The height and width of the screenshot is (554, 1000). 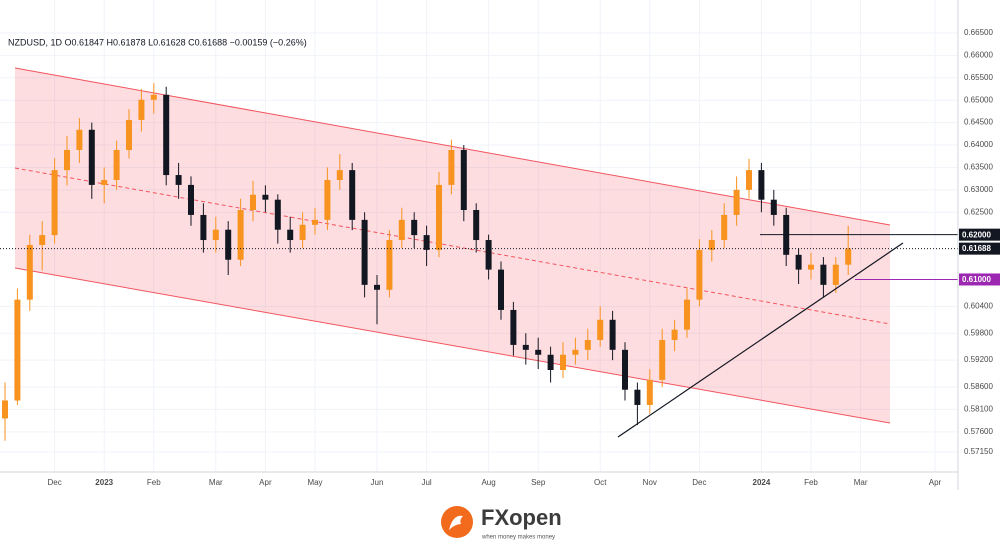 I want to click on x-tick-label: Jun, so click(x=377, y=482).